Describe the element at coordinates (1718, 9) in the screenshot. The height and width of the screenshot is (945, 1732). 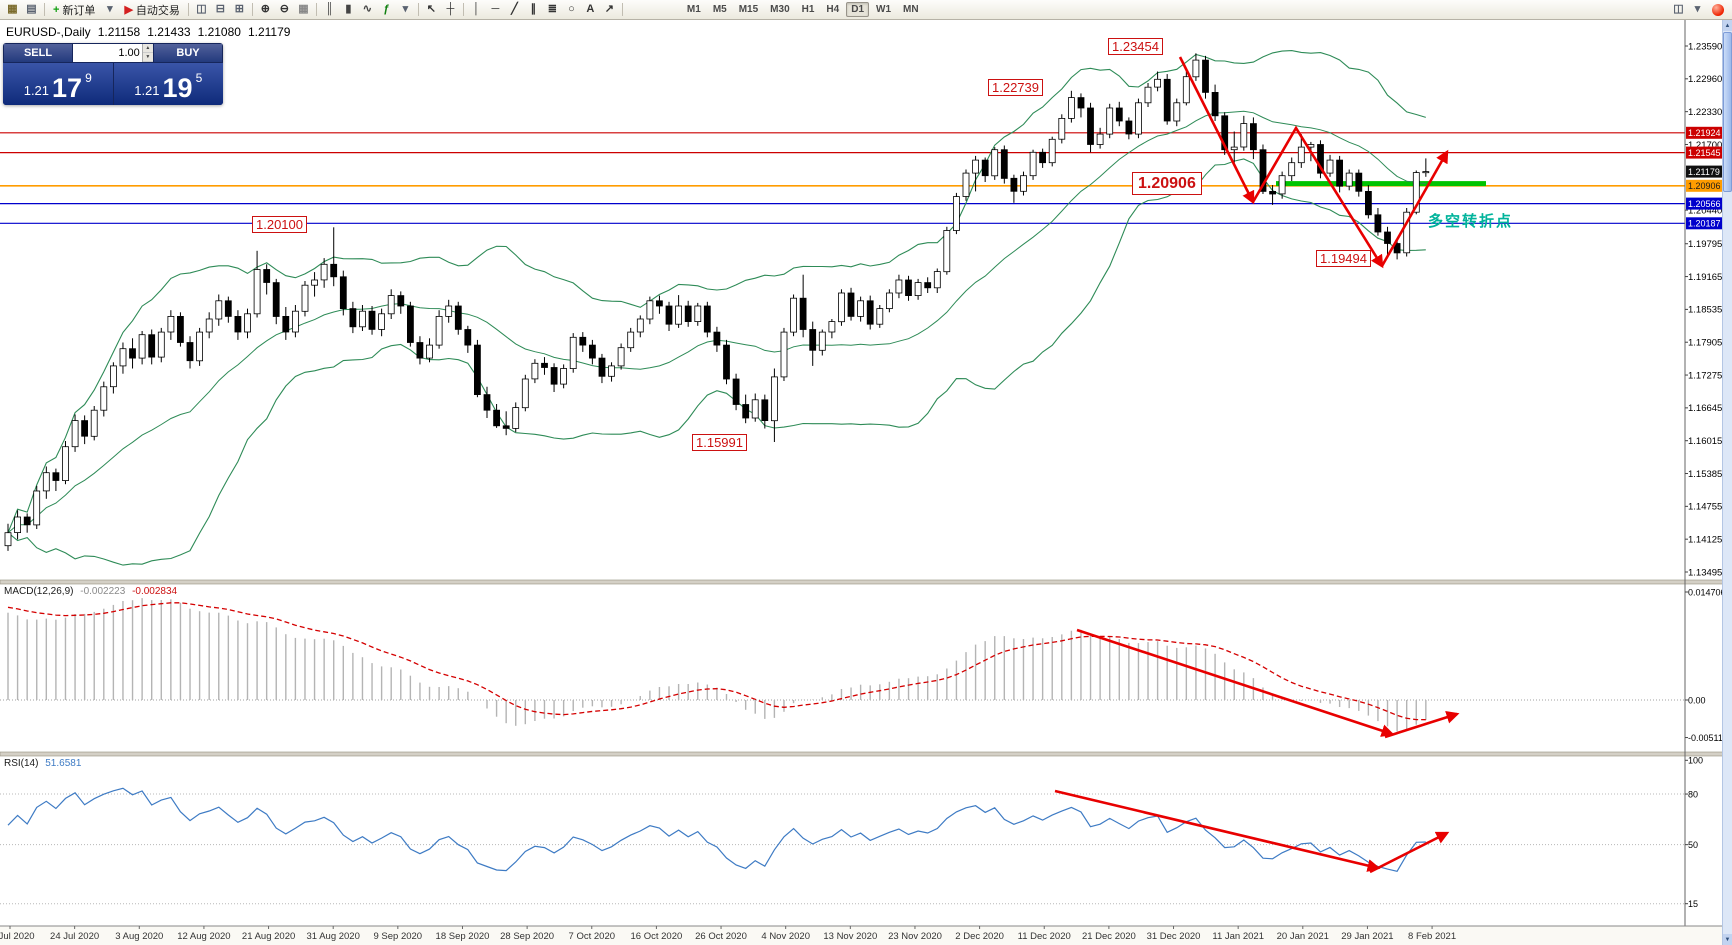
I see `community-icon` at that location.